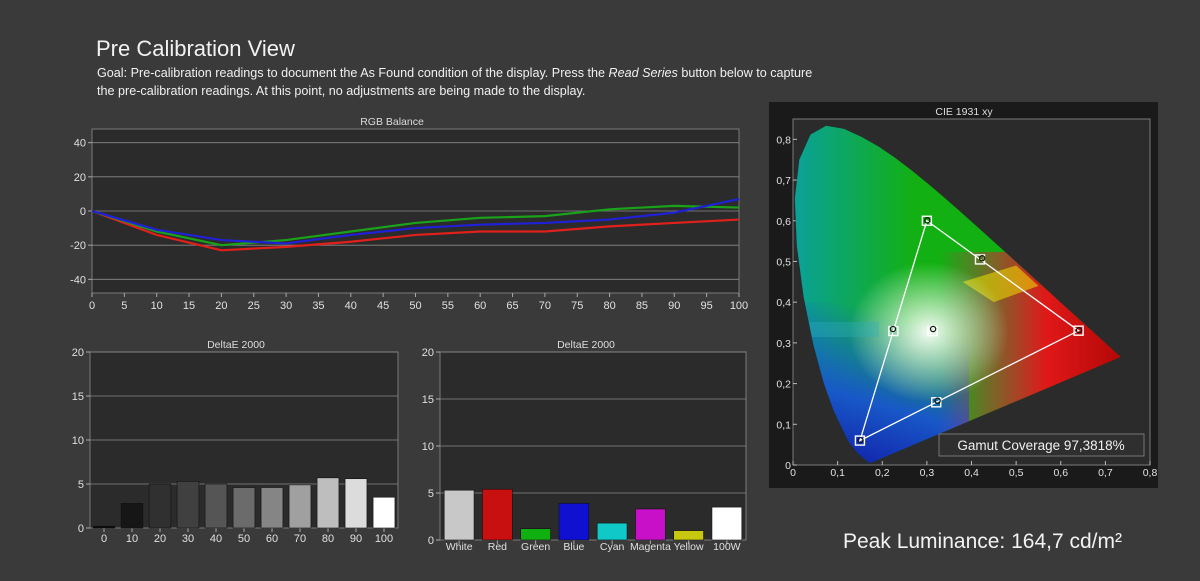 The image size is (1200, 581). What do you see at coordinates (392, 122) in the screenshot?
I see `chart-title: RGB Balance` at bounding box center [392, 122].